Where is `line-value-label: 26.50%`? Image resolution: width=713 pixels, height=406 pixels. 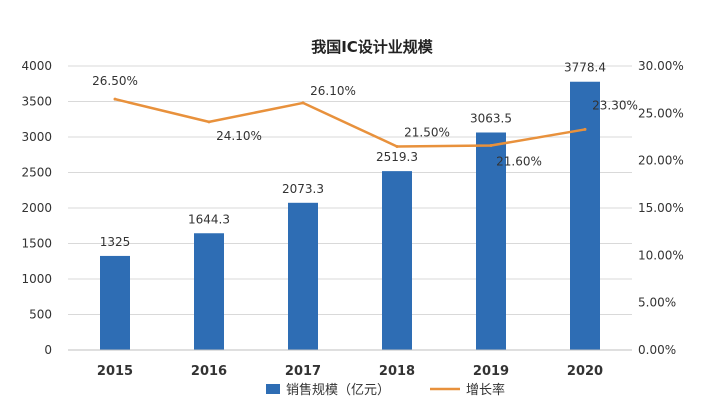
line-value-label: 26.50% is located at coordinates (115, 81).